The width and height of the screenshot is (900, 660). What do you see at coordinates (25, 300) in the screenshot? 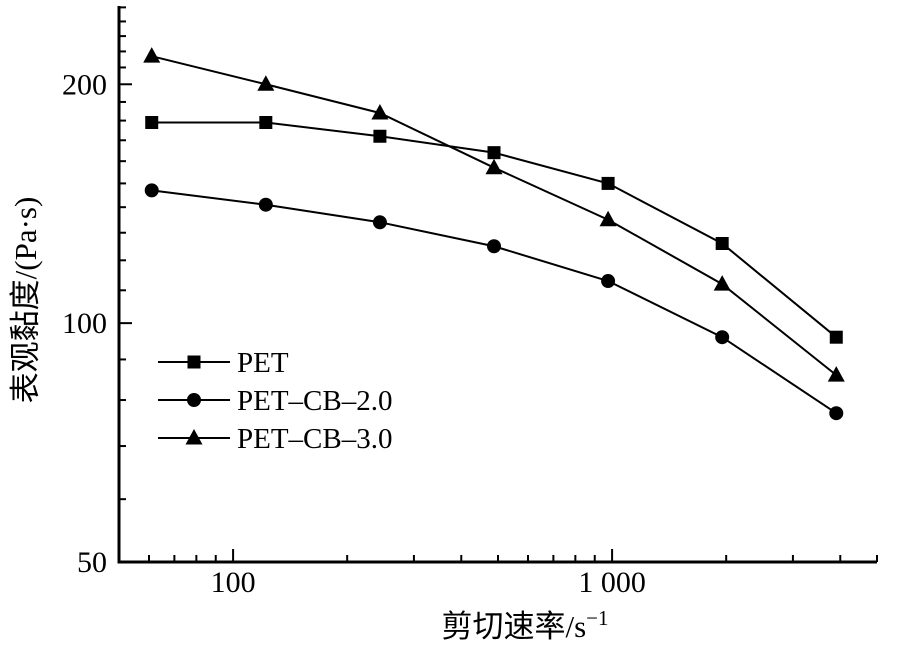
I see `y-axis-title: 表观黏度/(Pa·s)` at bounding box center [25, 300].